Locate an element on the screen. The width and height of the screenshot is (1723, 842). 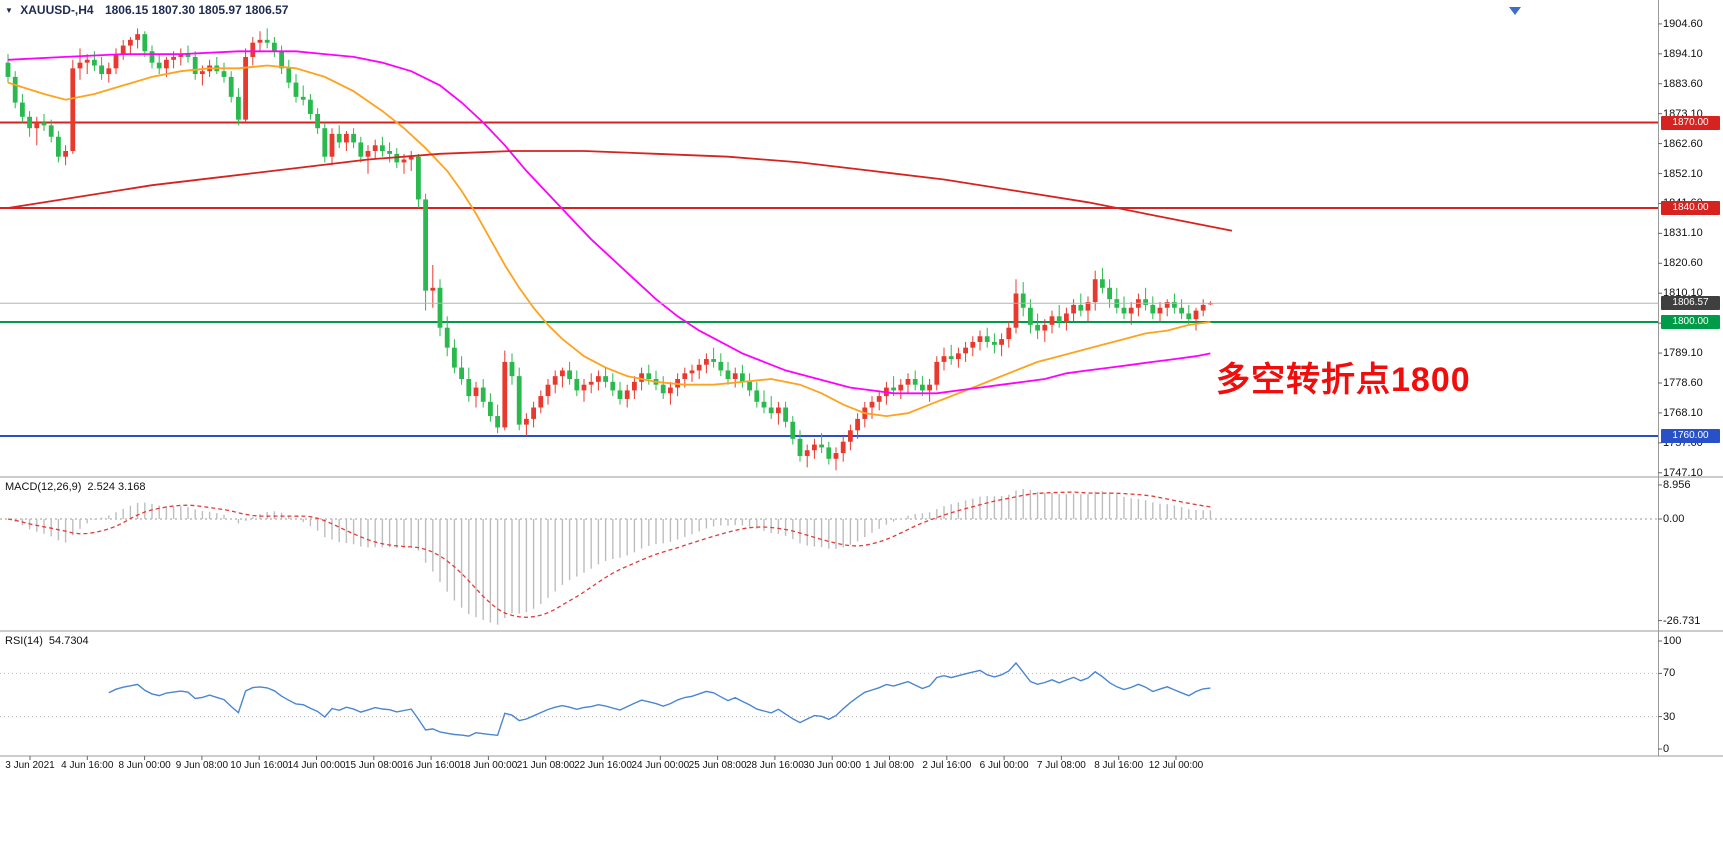
time-axis-label: 16 Jun 16:00 is located at coordinates (431, 765).